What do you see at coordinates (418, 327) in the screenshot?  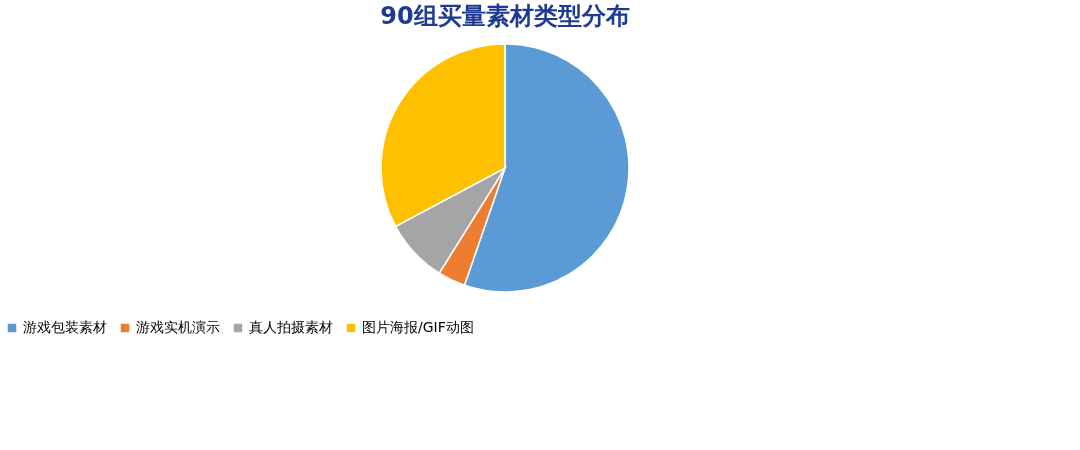 I see `legend-label: 图片海报/GIF动图` at bounding box center [418, 327].